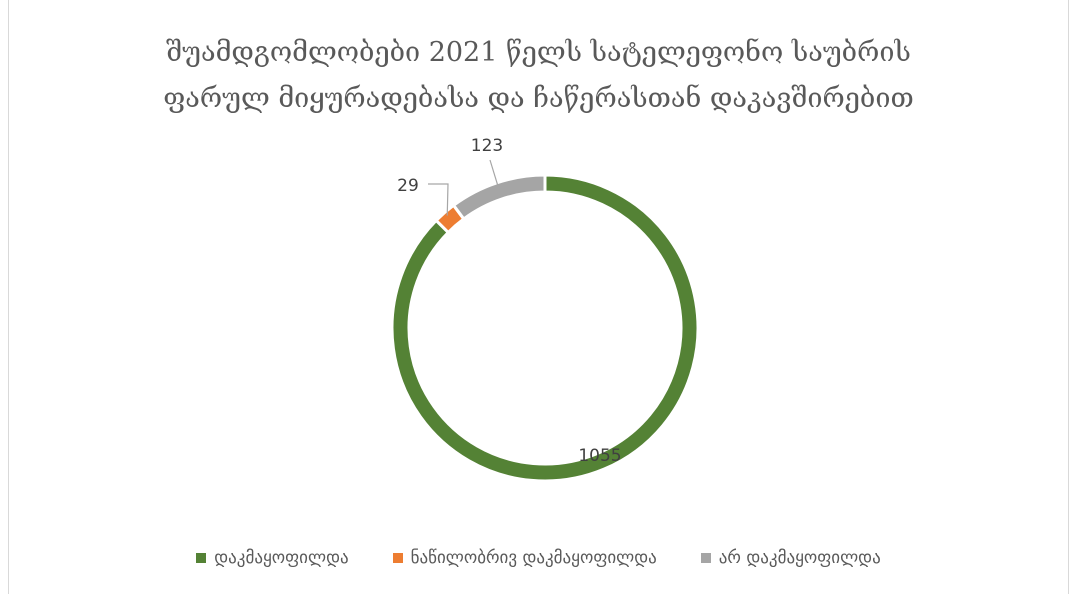 Image resolution: width=1077 pixels, height=594 pixels. I want to click on leader-line-not-satisfied, so click(494, 173).